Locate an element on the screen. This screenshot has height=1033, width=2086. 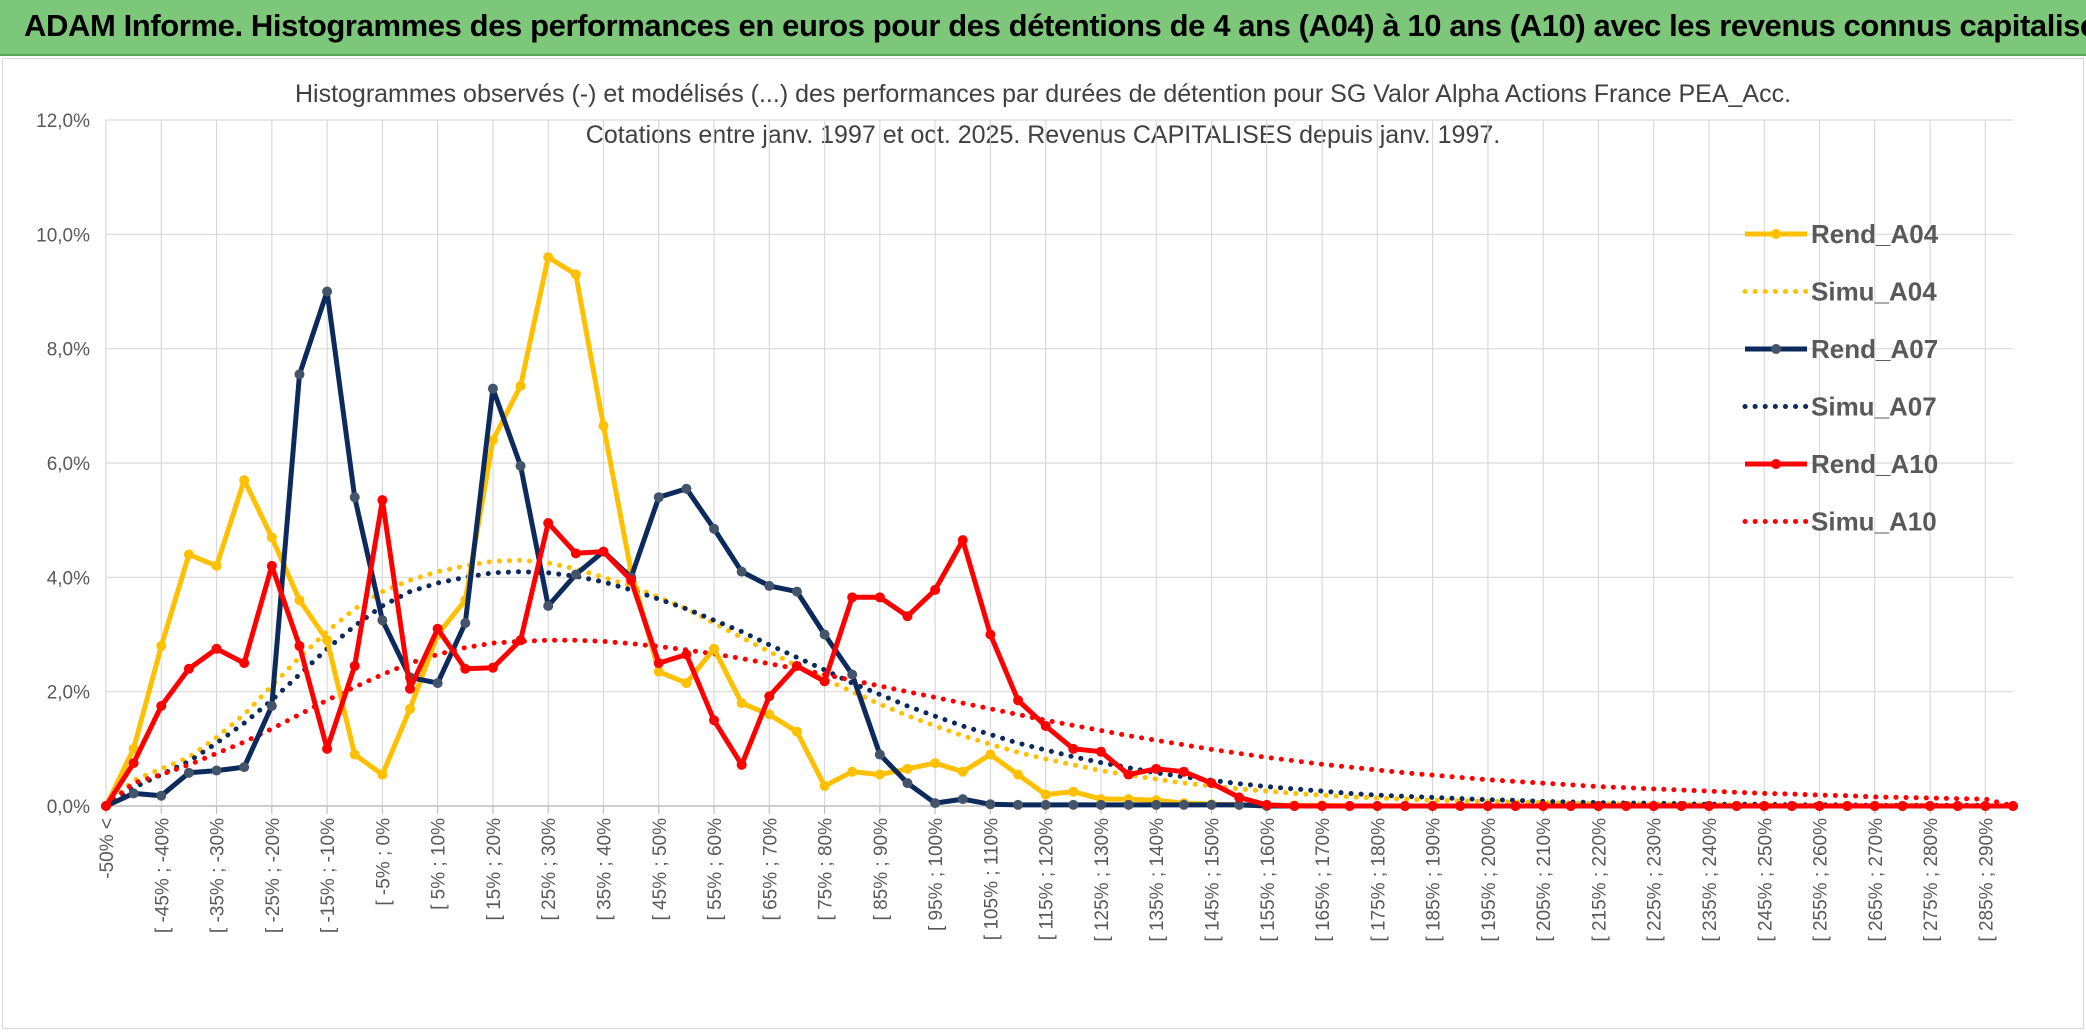
y-tick-label: 12,0% is located at coordinates (63, 121).